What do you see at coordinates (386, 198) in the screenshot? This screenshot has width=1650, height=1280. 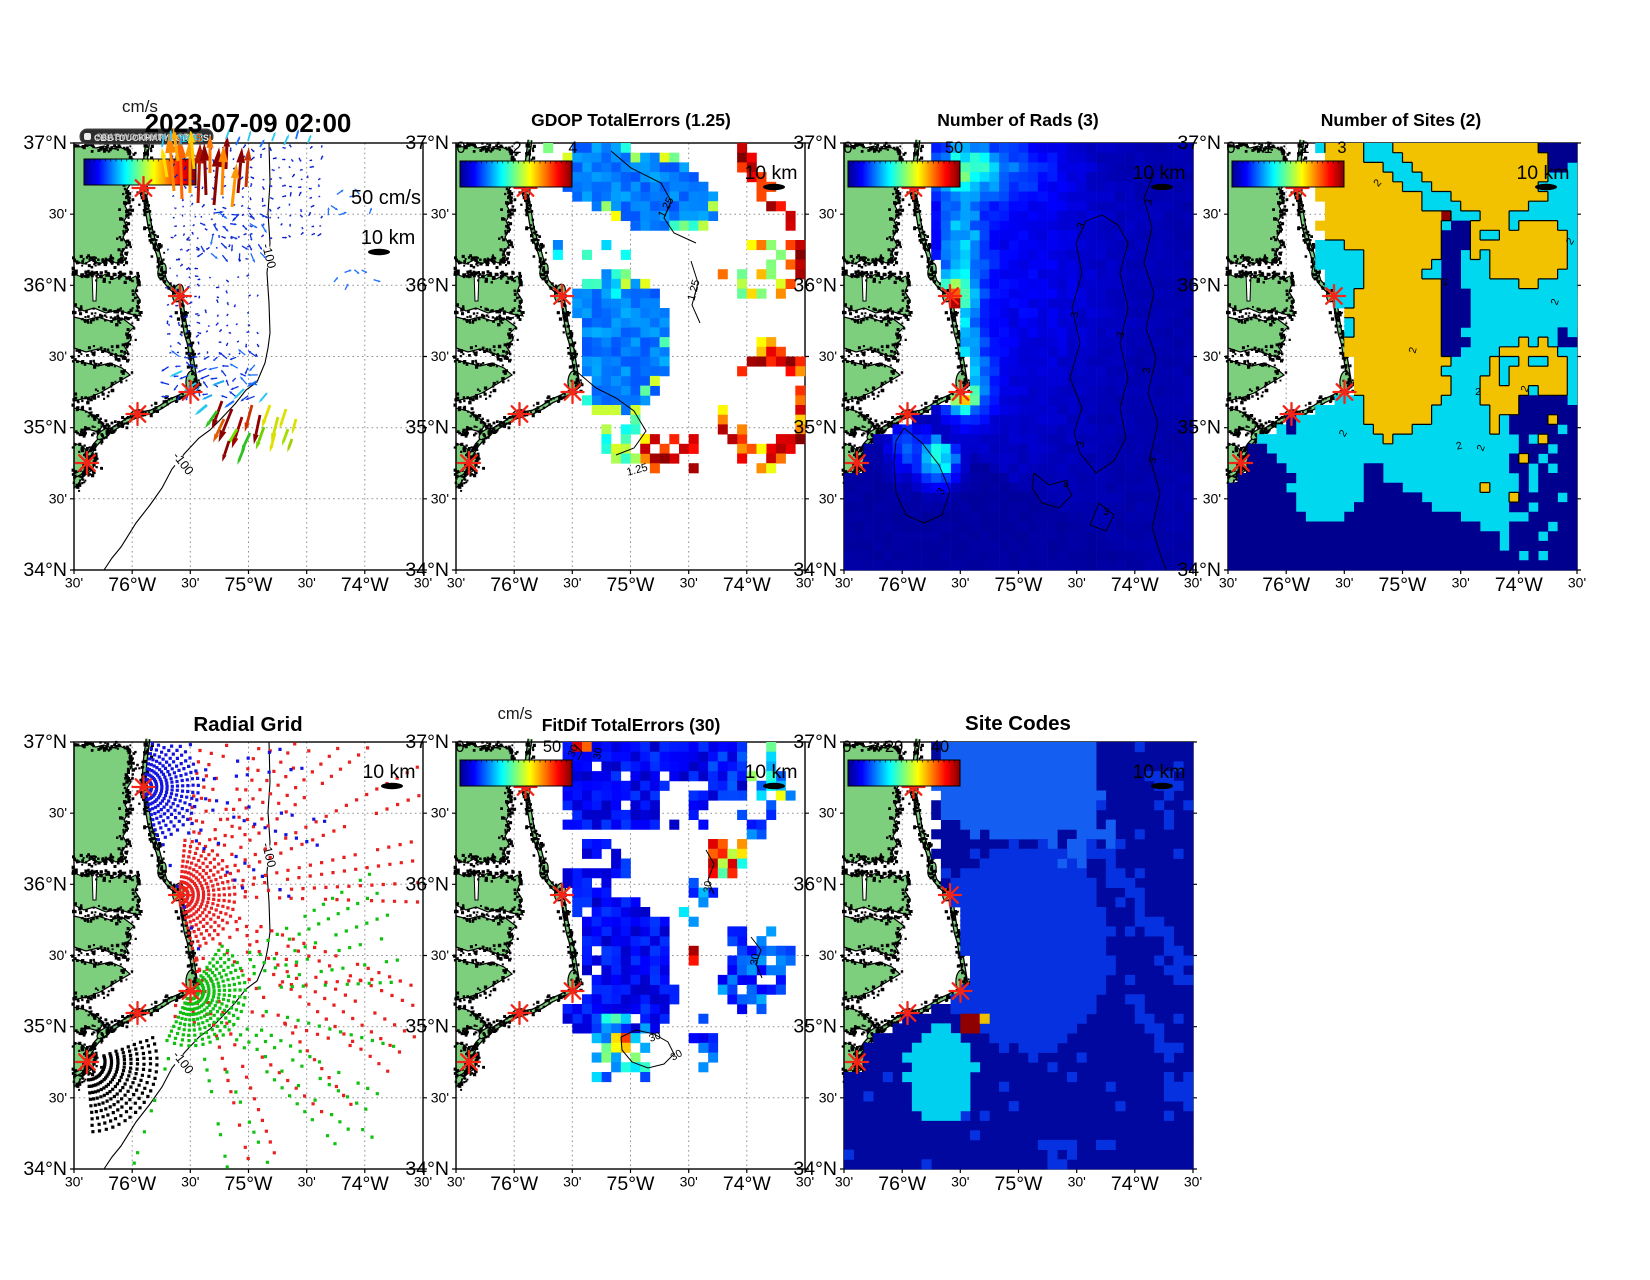 I see `svg-text: 50 cm/s` at bounding box center [386, 198].